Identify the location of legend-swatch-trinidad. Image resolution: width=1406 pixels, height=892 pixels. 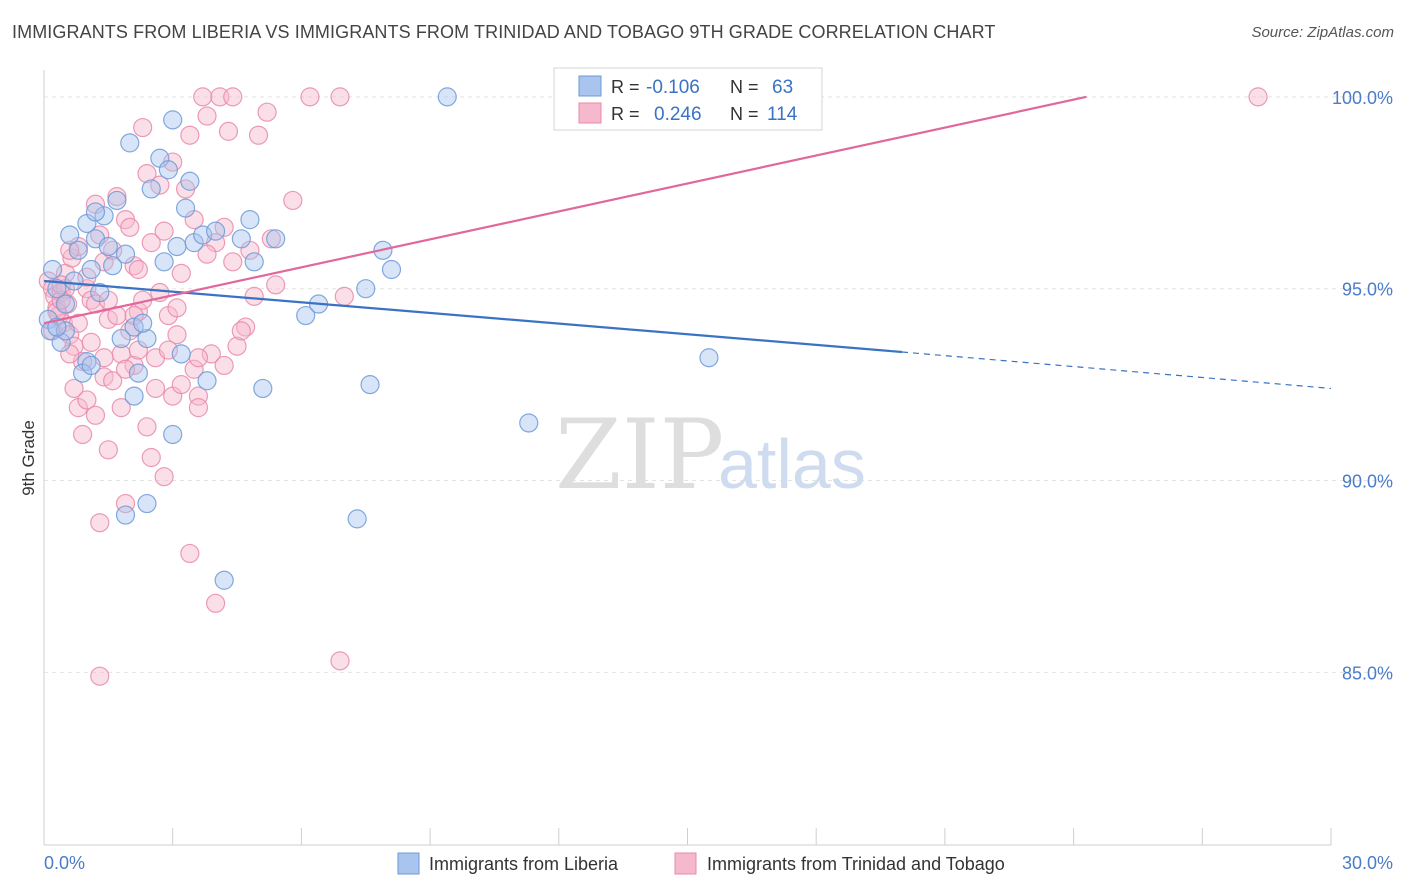
(590, 113).